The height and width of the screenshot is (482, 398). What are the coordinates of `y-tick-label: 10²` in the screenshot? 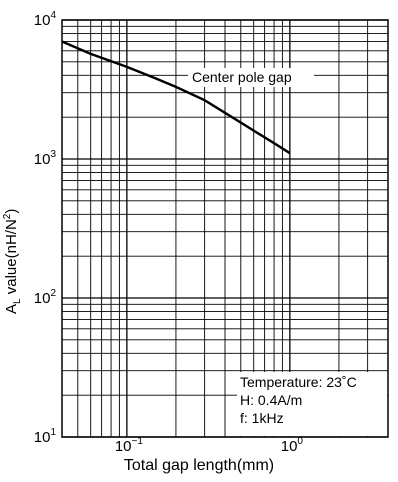 It's located at (45, 297).